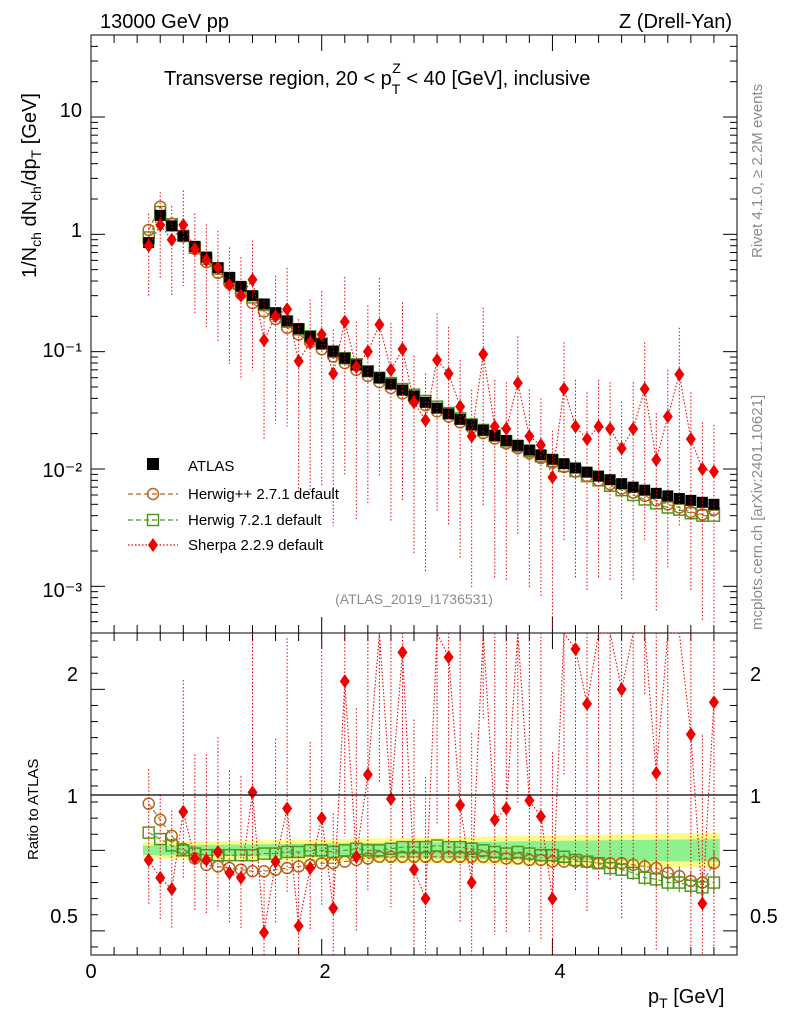 This screenshot has width=786, height=1024. I want to click on x-tick-label-2: 2, so click(324, 972).